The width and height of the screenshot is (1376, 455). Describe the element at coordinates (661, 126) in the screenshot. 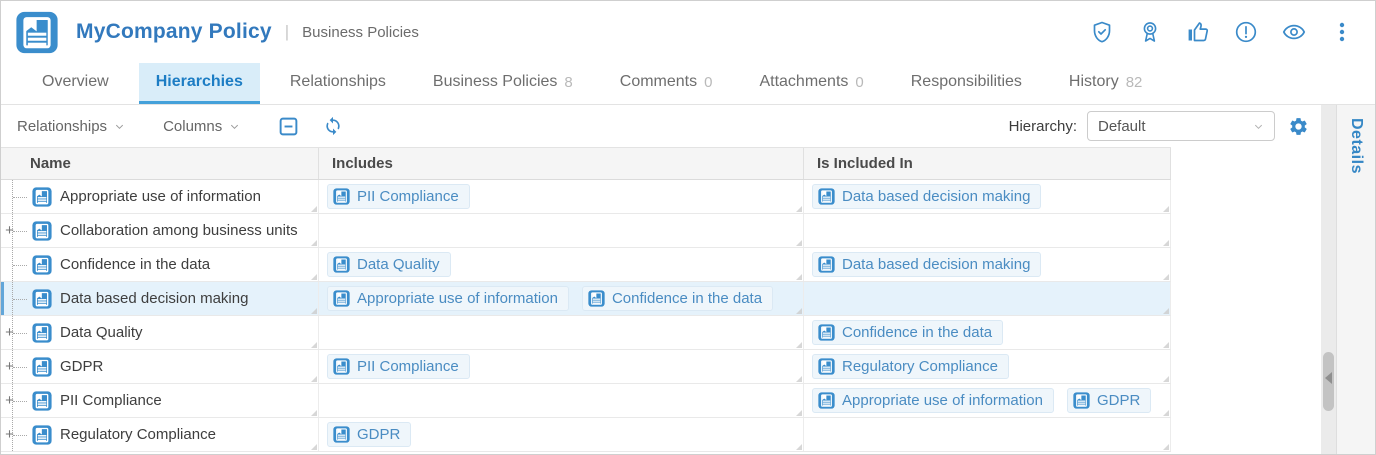

I see `hierarchy-toolbar: Relationships Columns` at that location.